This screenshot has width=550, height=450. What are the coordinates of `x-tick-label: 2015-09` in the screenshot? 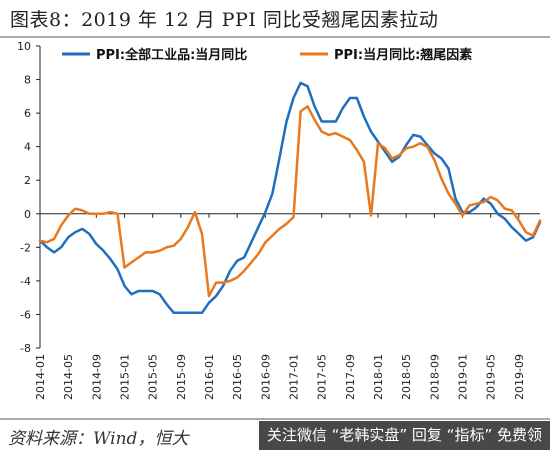 It's located at (181, 377).